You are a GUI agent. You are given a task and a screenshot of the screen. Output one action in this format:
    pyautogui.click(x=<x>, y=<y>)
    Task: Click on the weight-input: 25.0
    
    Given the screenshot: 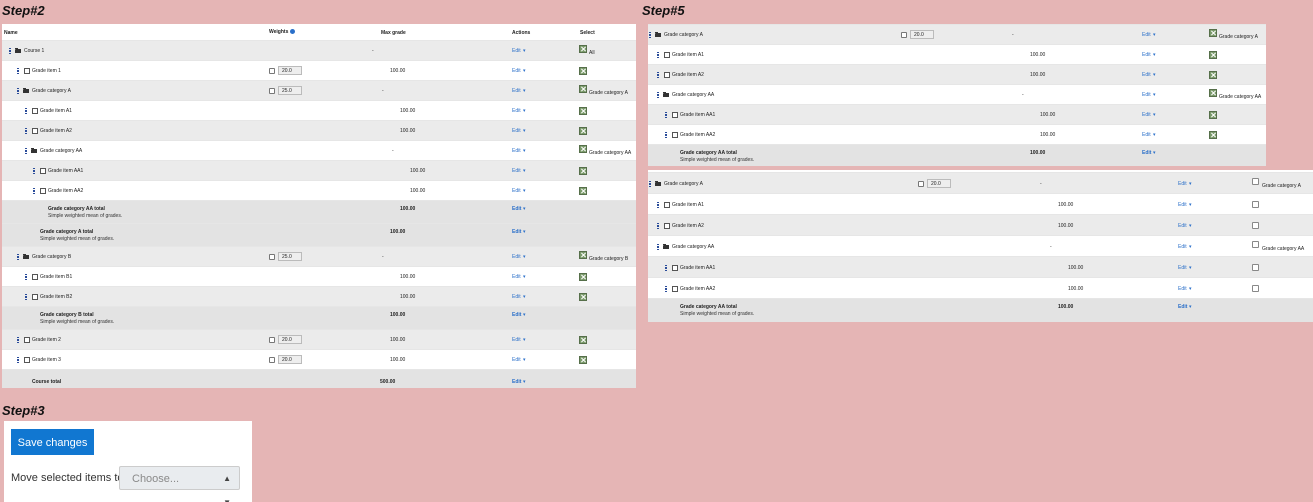 What is the action you would take?
    pyautogui.click(x=290, y=90)
    